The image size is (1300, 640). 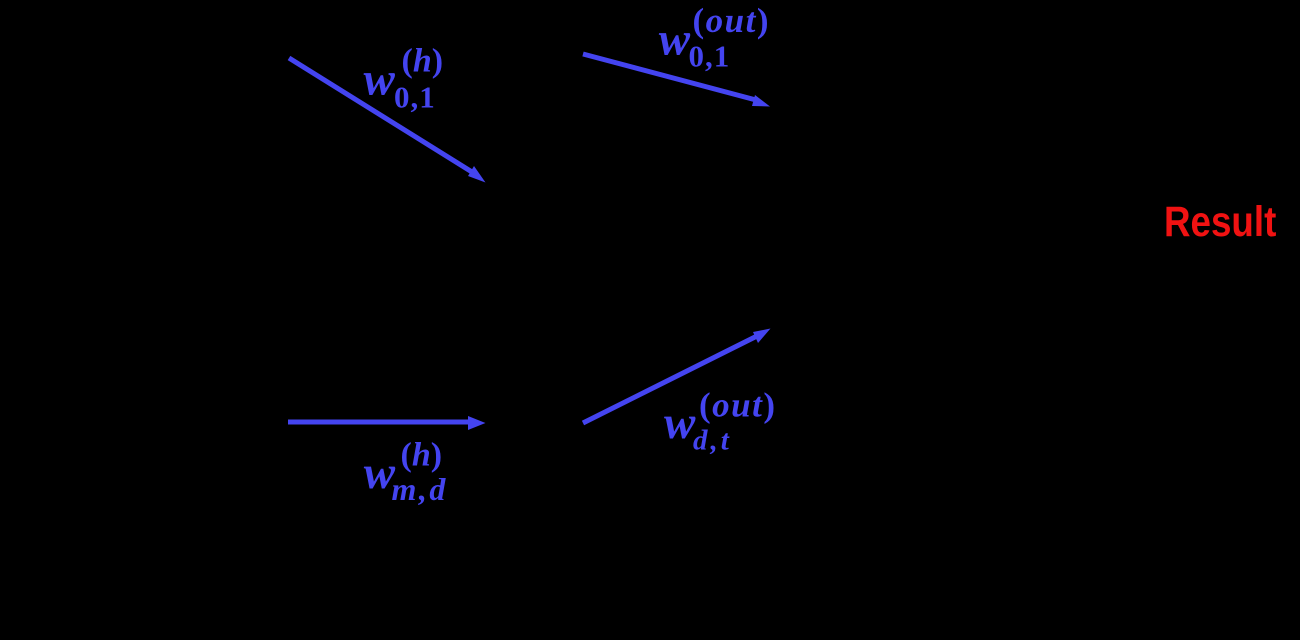 I want to click on svg-text: m,d, so click(x=420, y=489).